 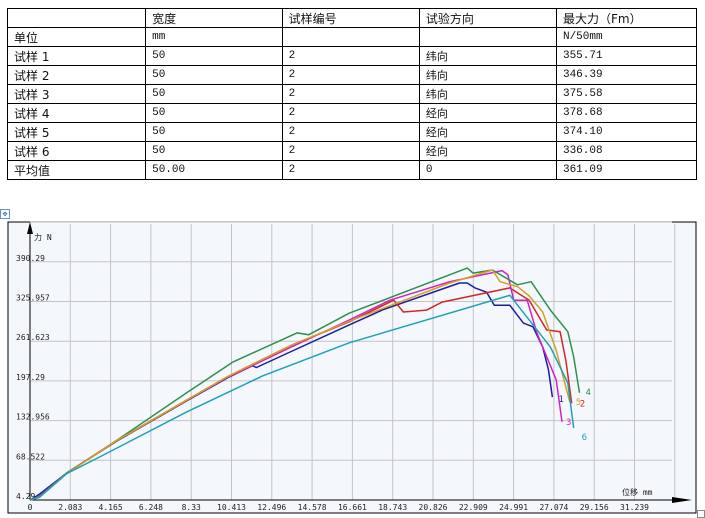 I want to click on table-cell: 试样 1, so click(x=76, y=56).